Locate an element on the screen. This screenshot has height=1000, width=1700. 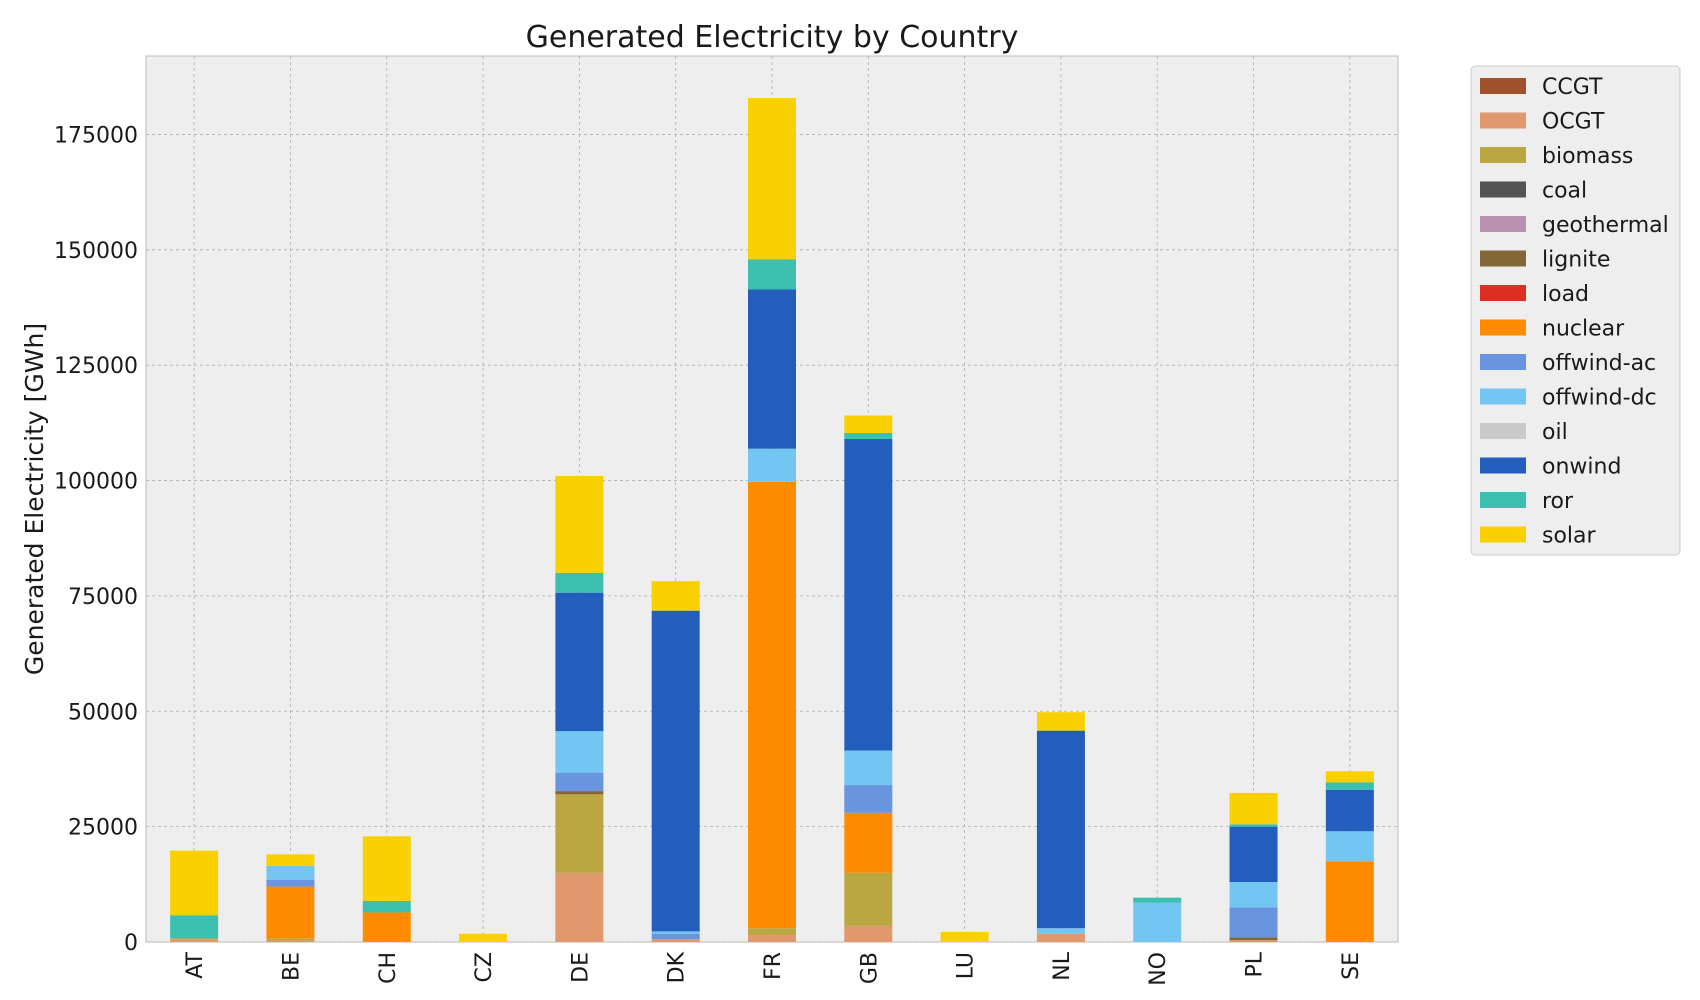
legend-label: oil is located at coordinates (1555, 432).